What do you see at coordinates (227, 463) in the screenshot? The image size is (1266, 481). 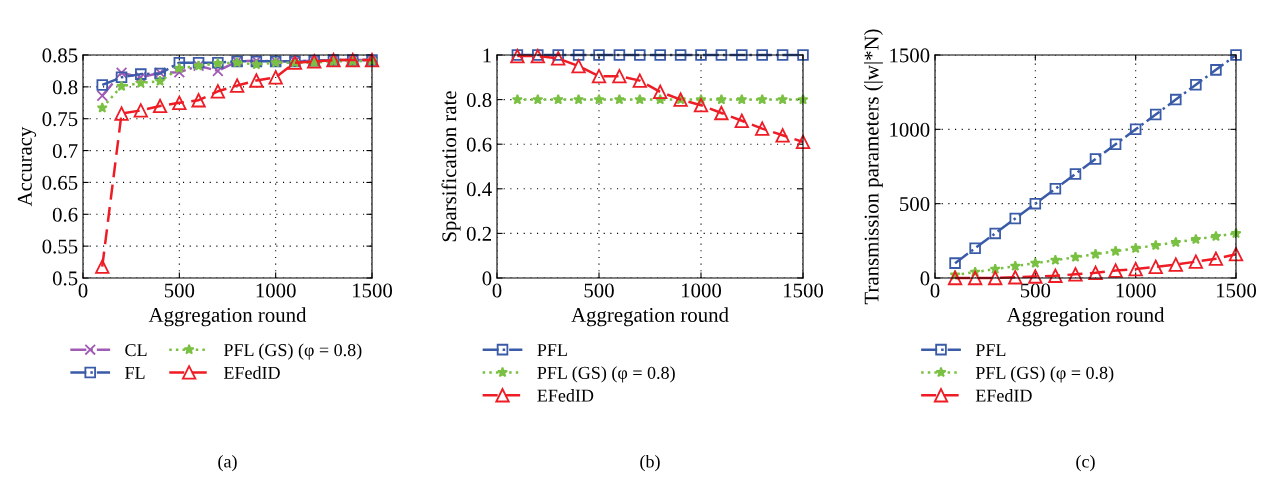 I see `text: (a)` at bounding box center [227, 463].